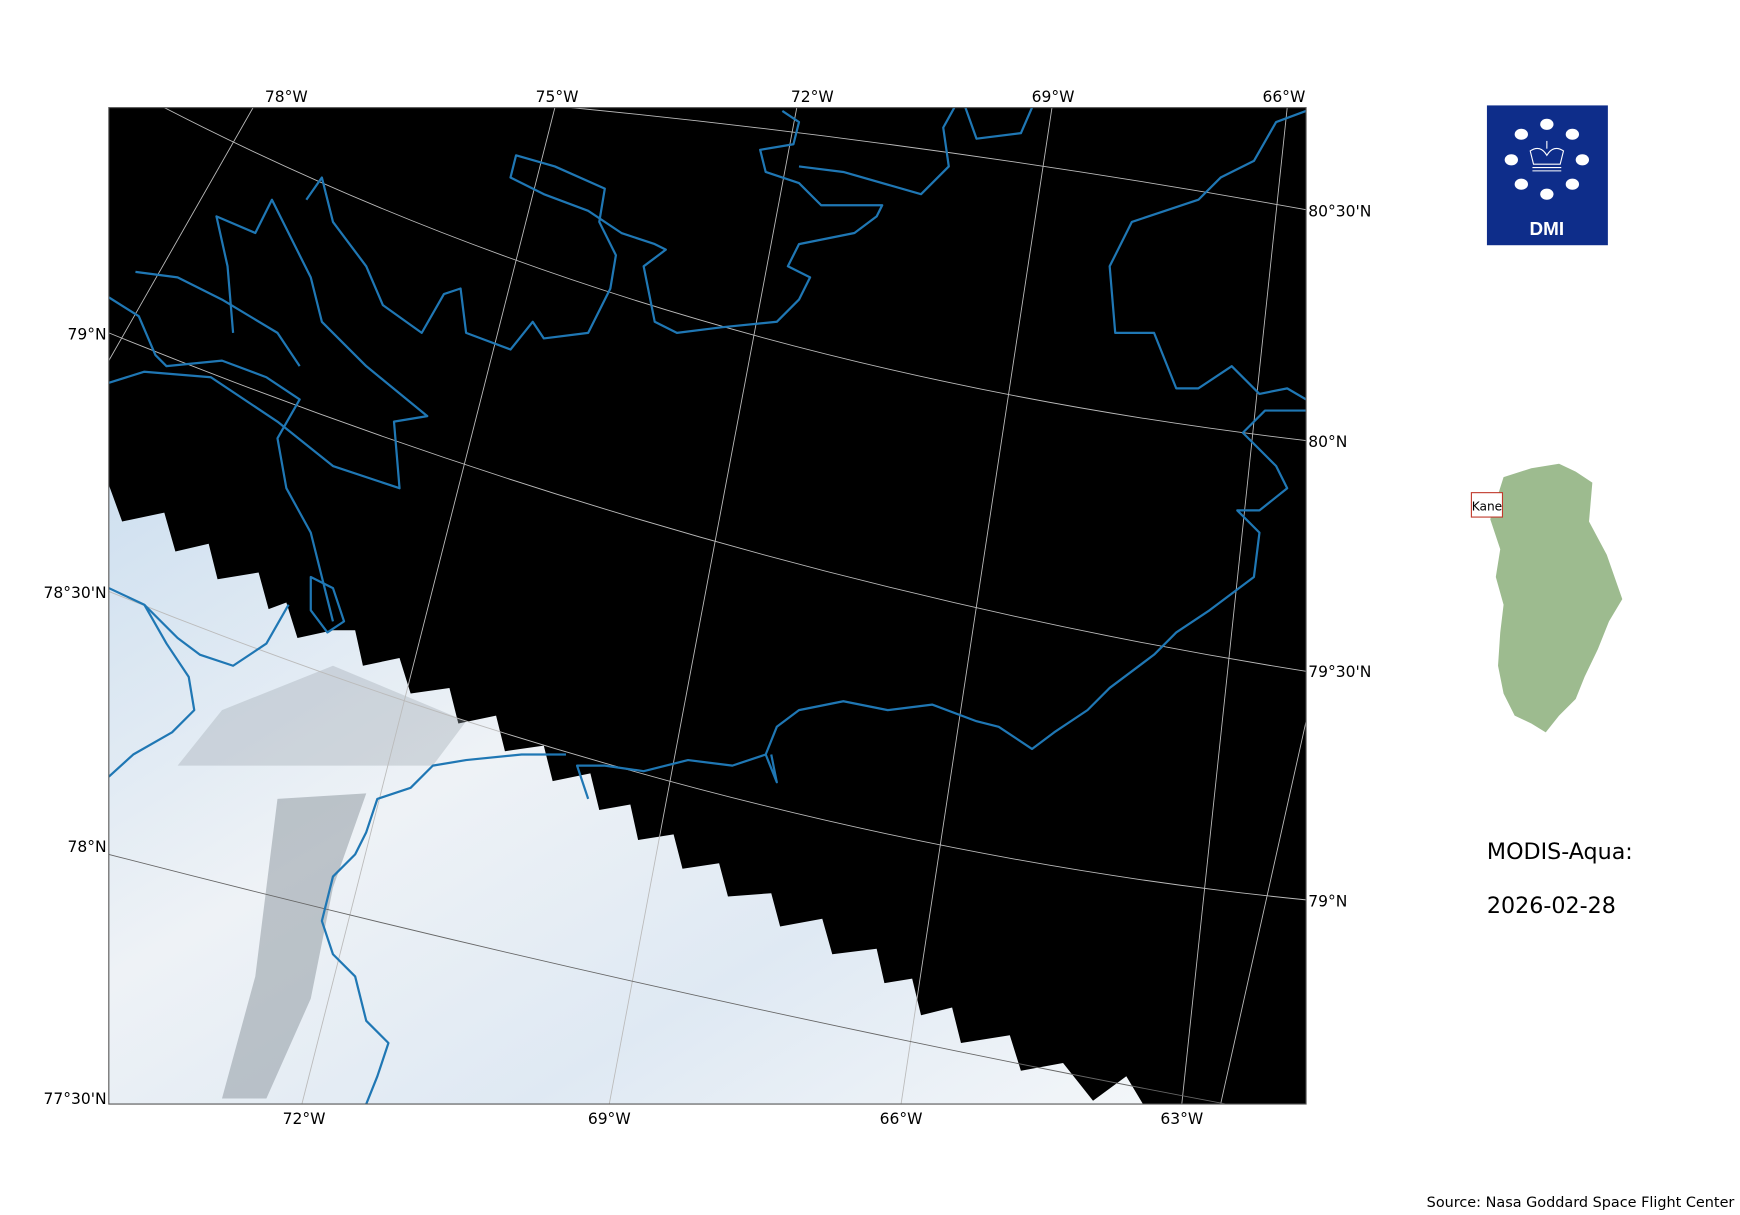 The width and height of the screenshot is (1740, 1215). I want to click on right-latitude-labels: 80°30'N 80°N 79°30'N 79°N, so click(1339, 556).